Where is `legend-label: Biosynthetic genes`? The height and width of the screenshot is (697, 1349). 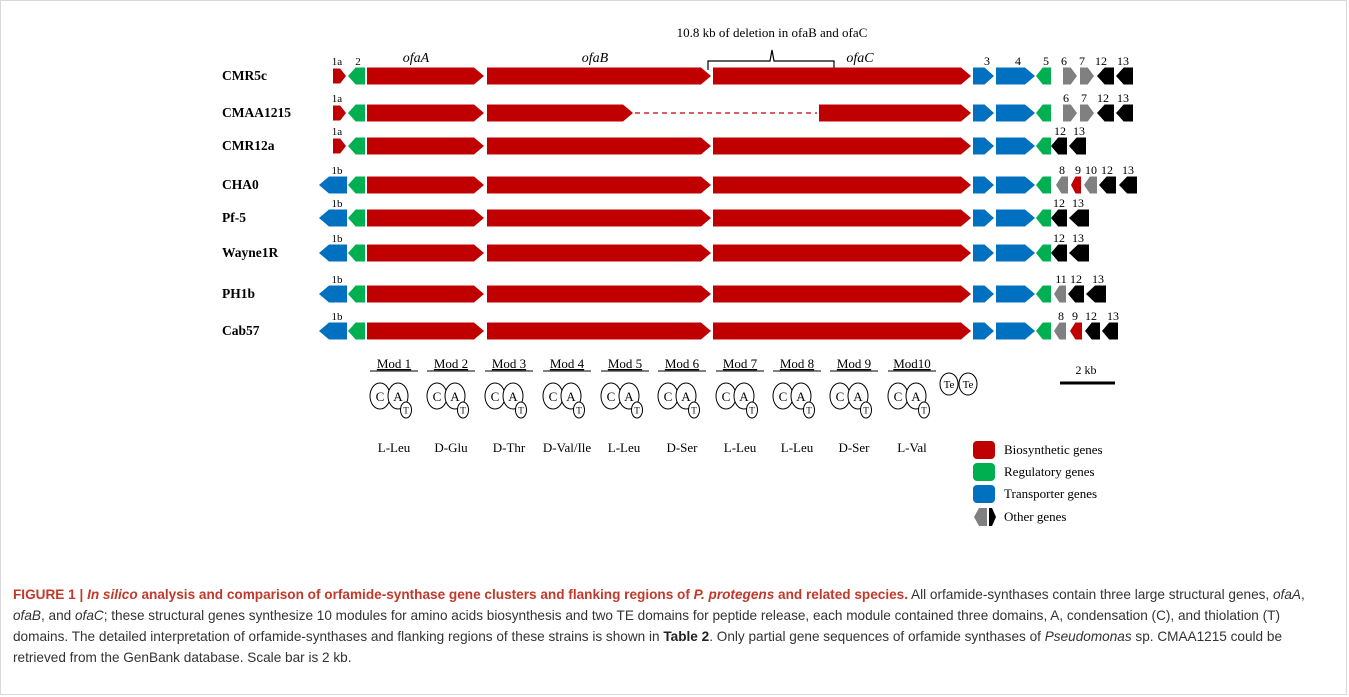
legend-label: Biosynthetic genes is located at coordinates (1053, 449).